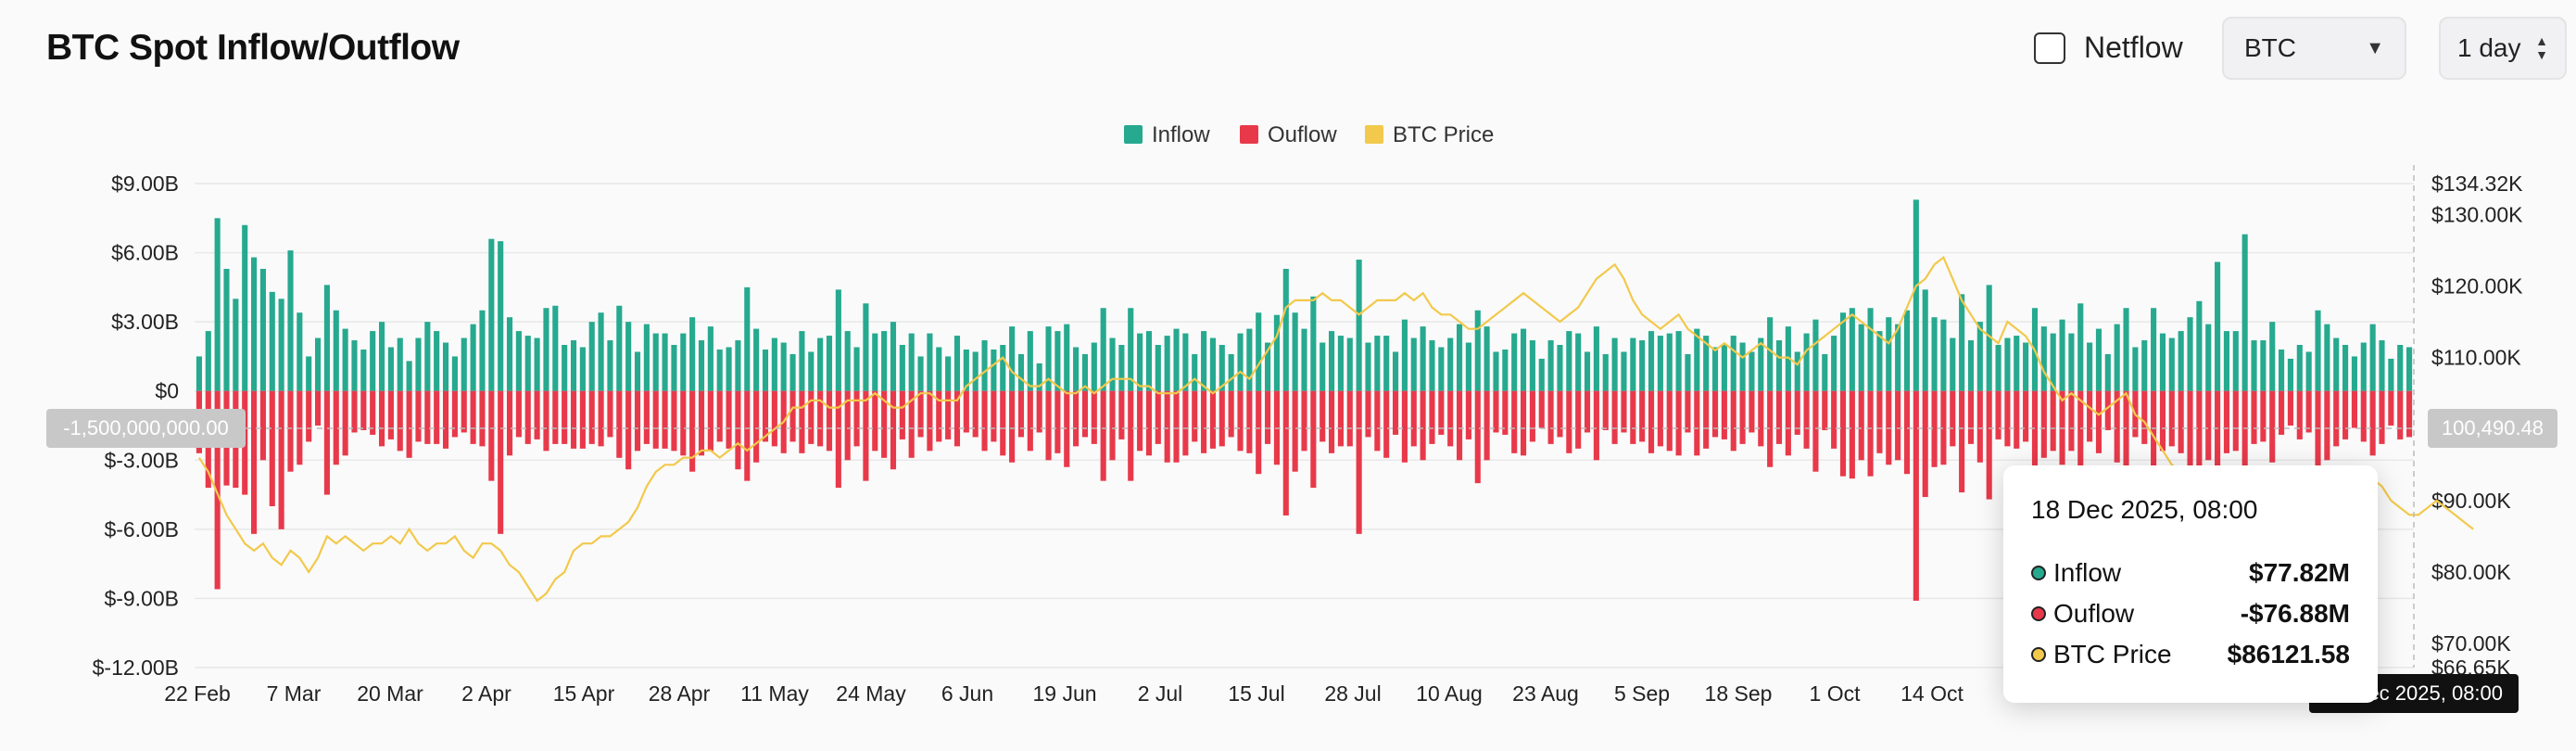  I want to click on x-tick-label: 2 Jul, so click(1161, 693).